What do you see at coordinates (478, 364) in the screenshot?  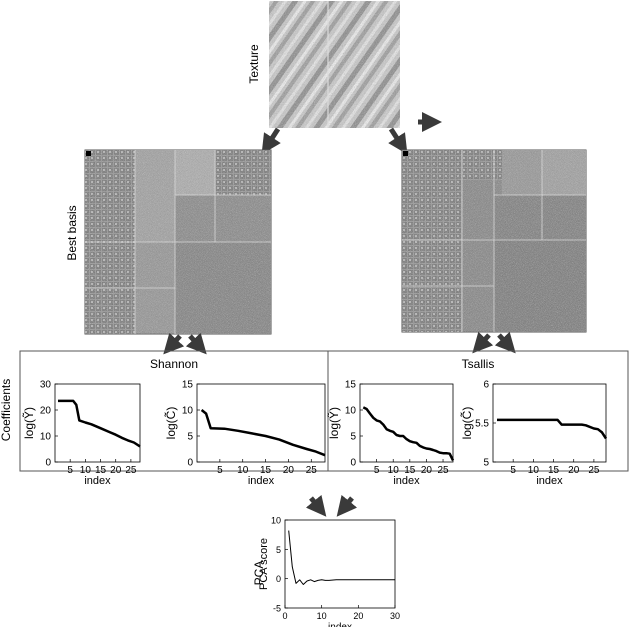 I see `tsallis-title: Tsallis` at bounding box center [478, 364].